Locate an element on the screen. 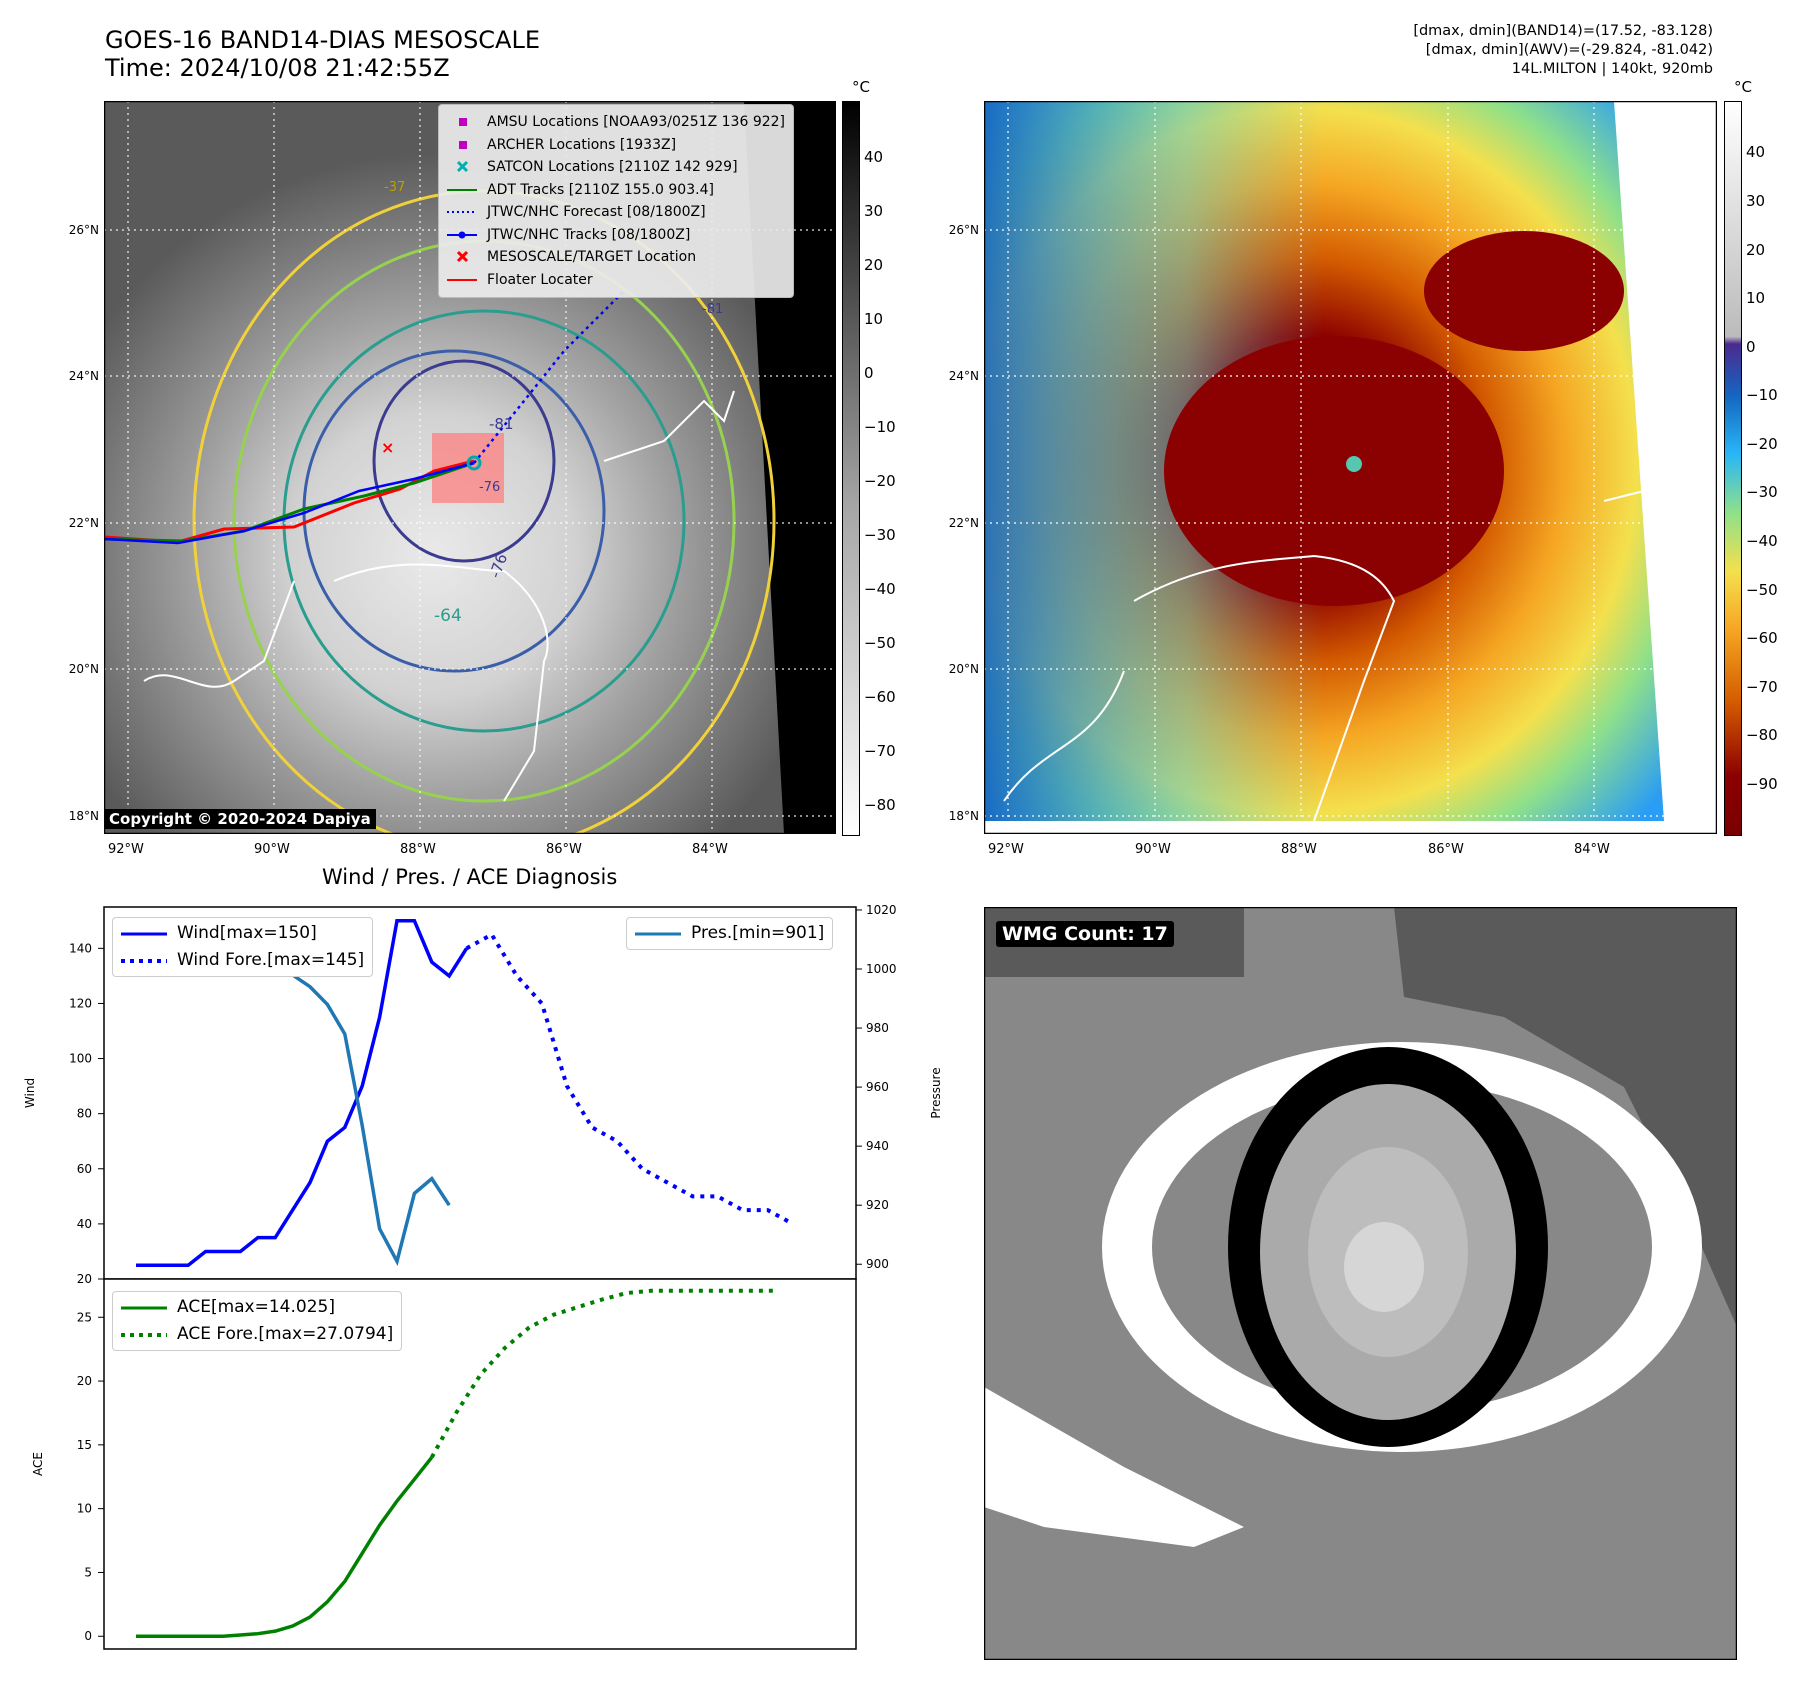  jtwc-track is located at coordinates (289, 503).